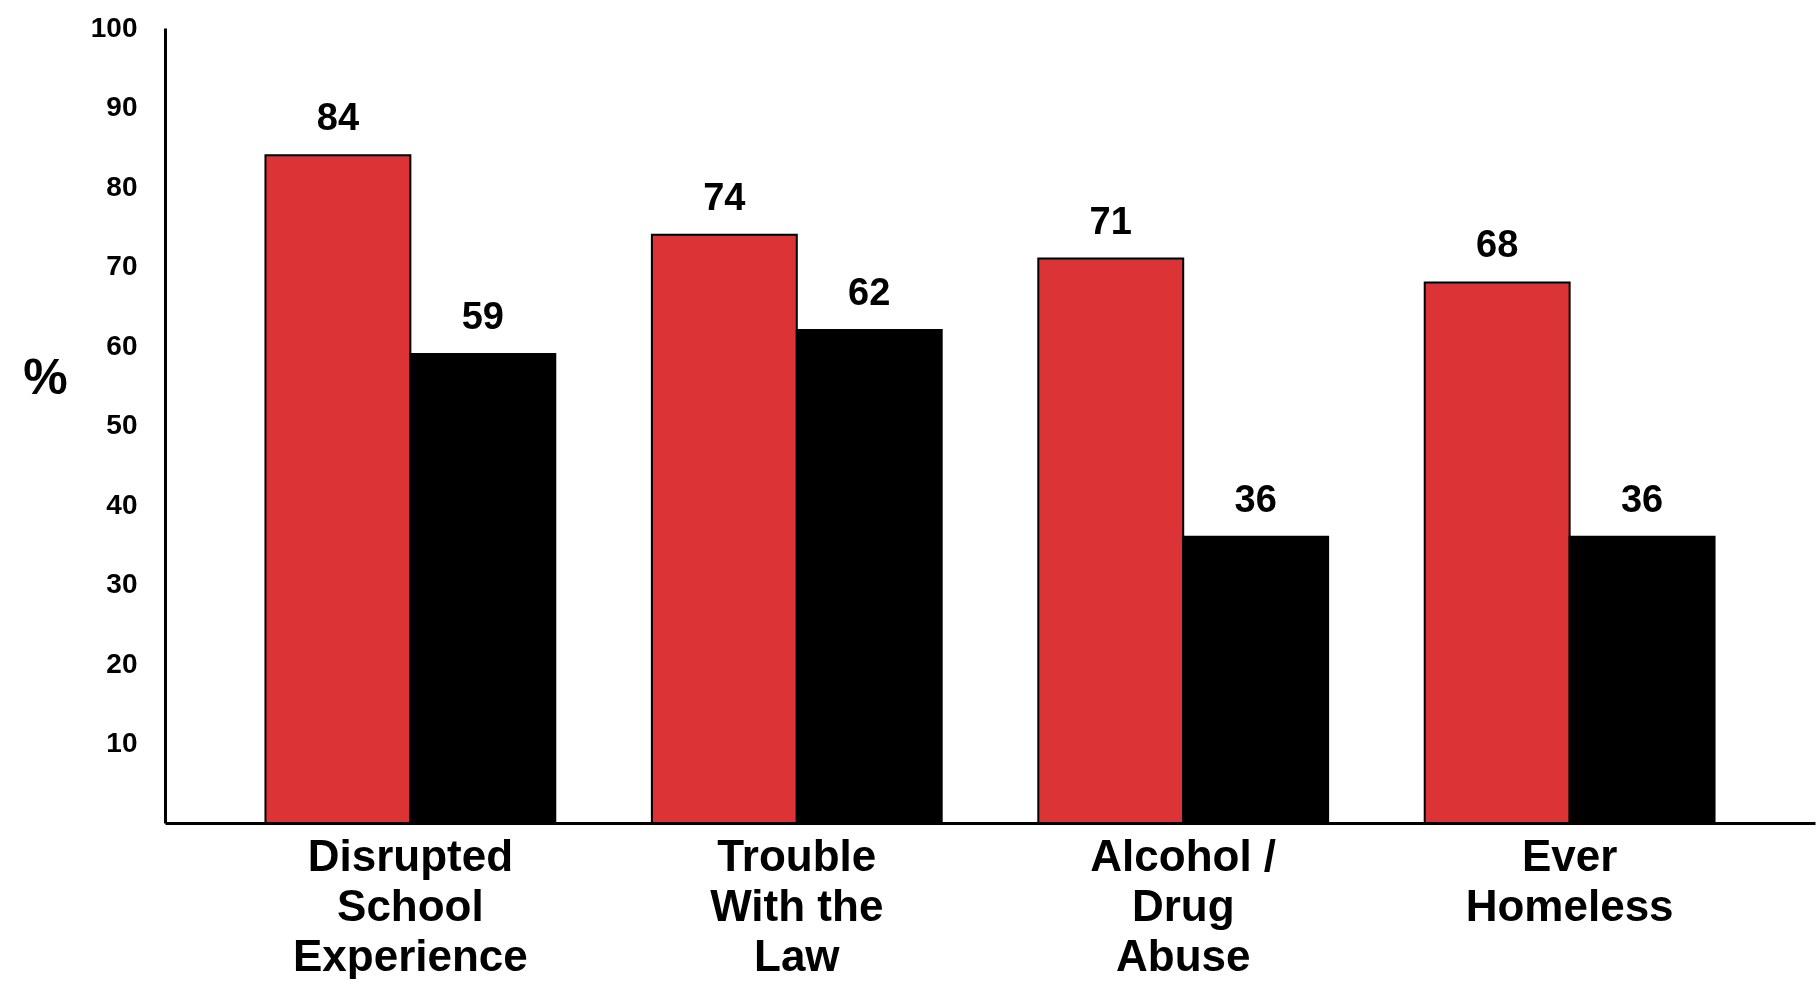 The height and width of the screenshot is (995, 1820). Describe the element at coordinates (482, 315) in the screenshot. I see `data-label: 59` at that location.